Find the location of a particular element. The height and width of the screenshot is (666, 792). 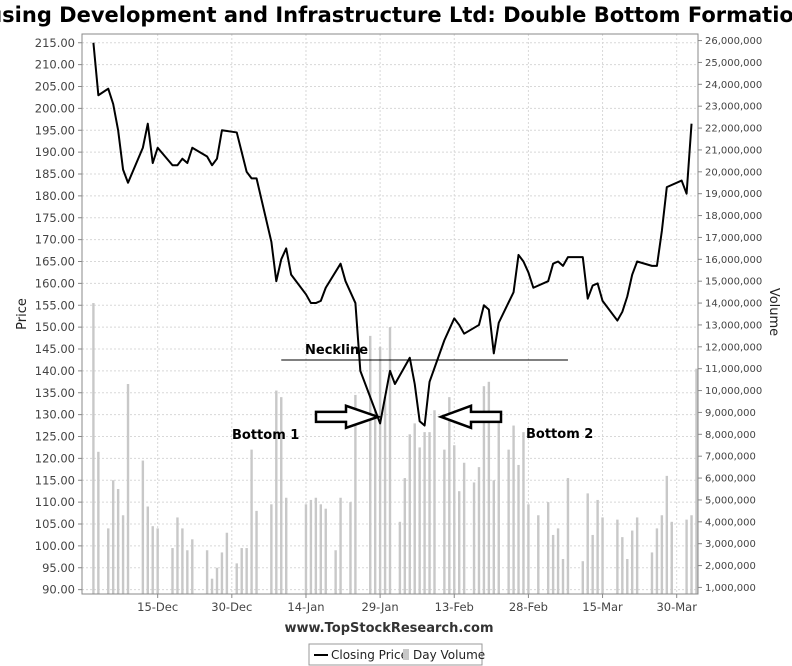

bottom2-arrow is located at coordinates (470, 417).